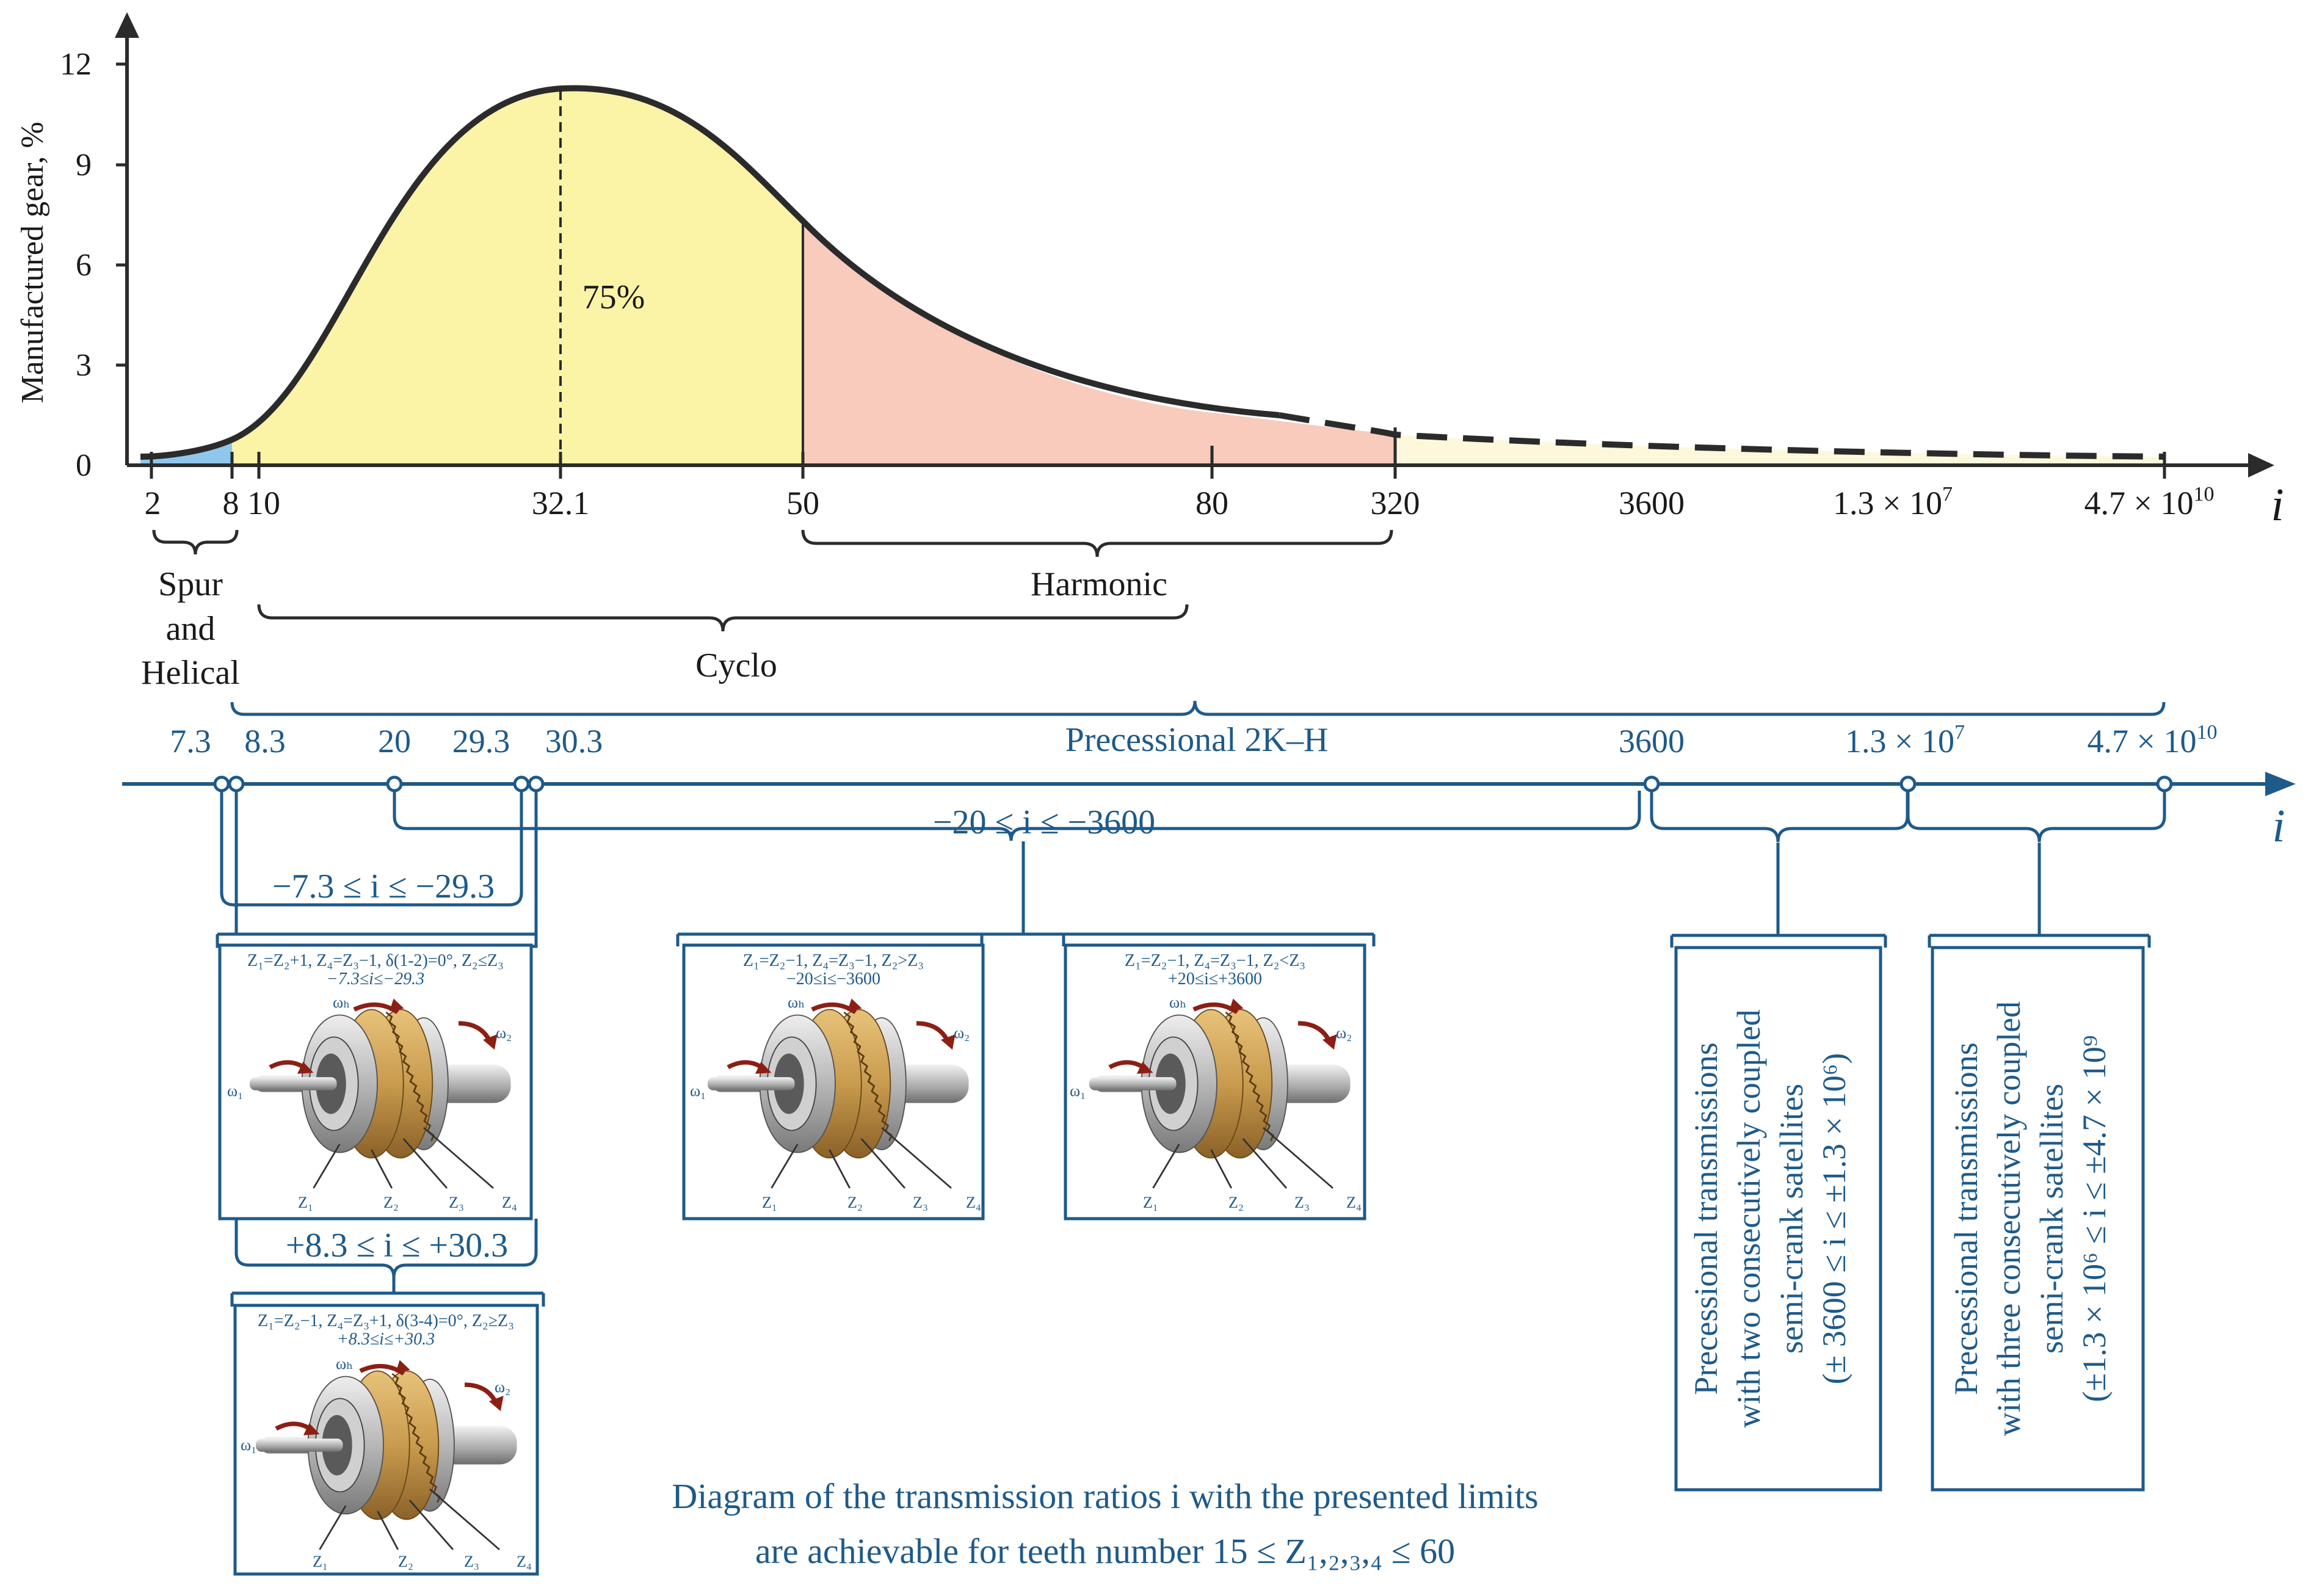 The width and height of the screenshot is (2311, 1596). I want to click on range-pos-8-30: +8.3 ≤ i ≤ +30.3, so click(397, 1245).